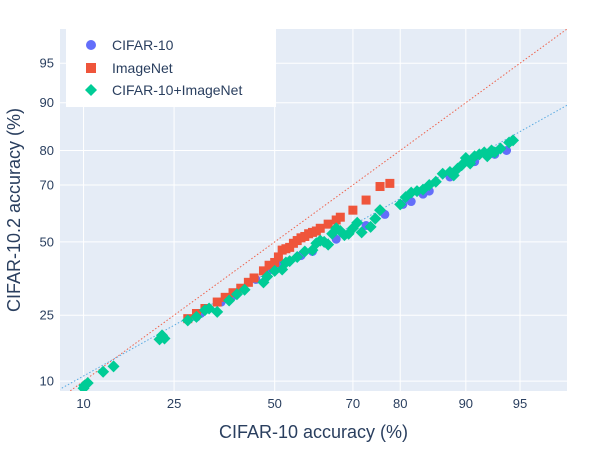  Describe the element at coordinates (520, 403) in the screenshot. I see `x-tick-label: 95` at that location.